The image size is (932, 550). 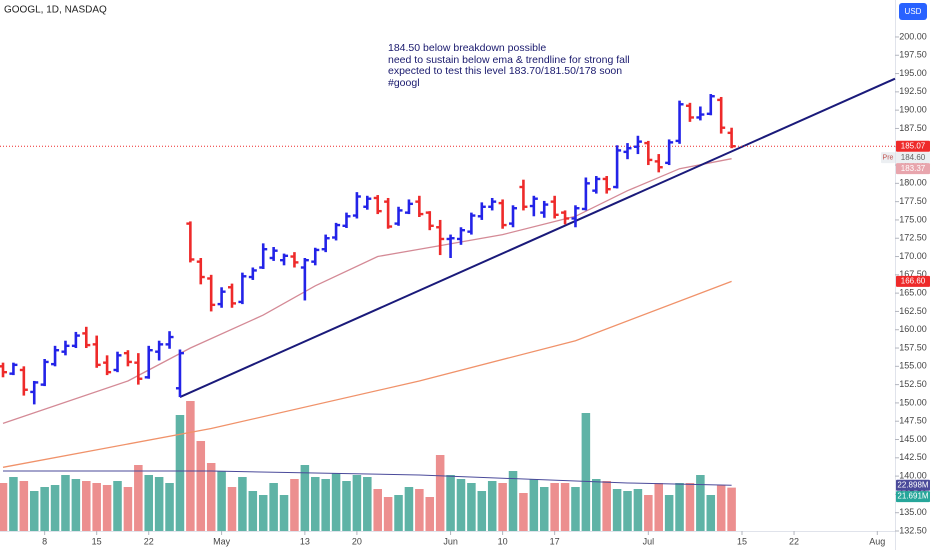 What do you see at coordinates (913, 384) in the screenshot?
I see `y-tick-label: 152.50` at bounding box center [913, 384].